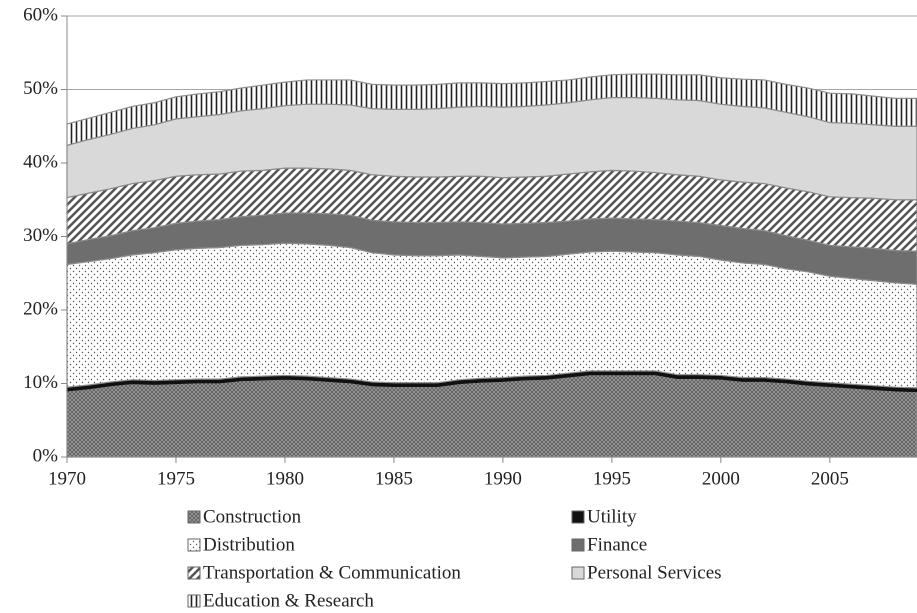 This screenshot has width=917, height=613. What do you see at coordinates (612, 516) in the screenshot?
I see `legend-label: Utility` at bounding box center [612, 516].